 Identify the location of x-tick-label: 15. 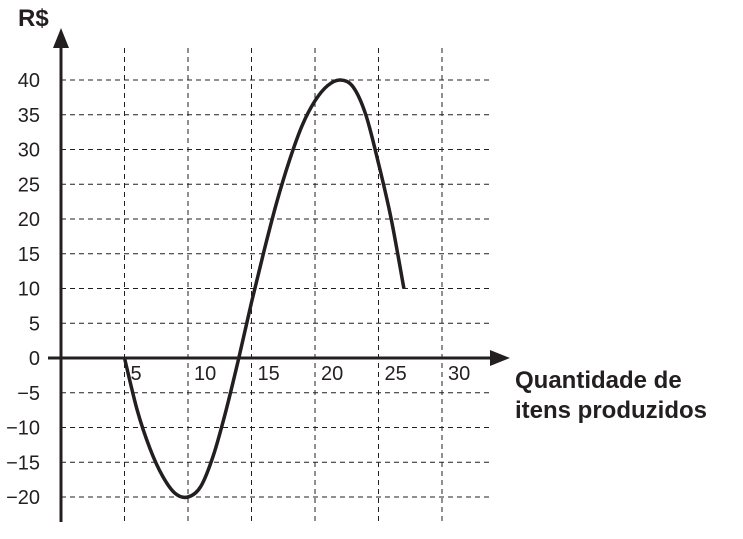
(269, 374).